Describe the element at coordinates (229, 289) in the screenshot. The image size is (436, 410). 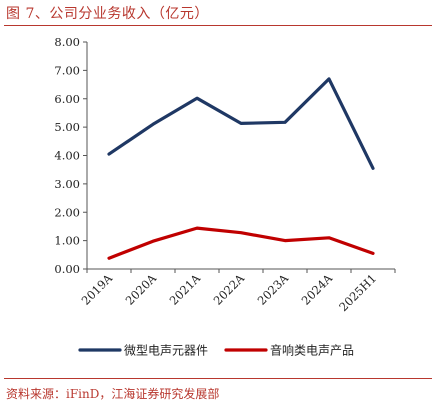
I see `x-tick-label: 2022A` at that location.